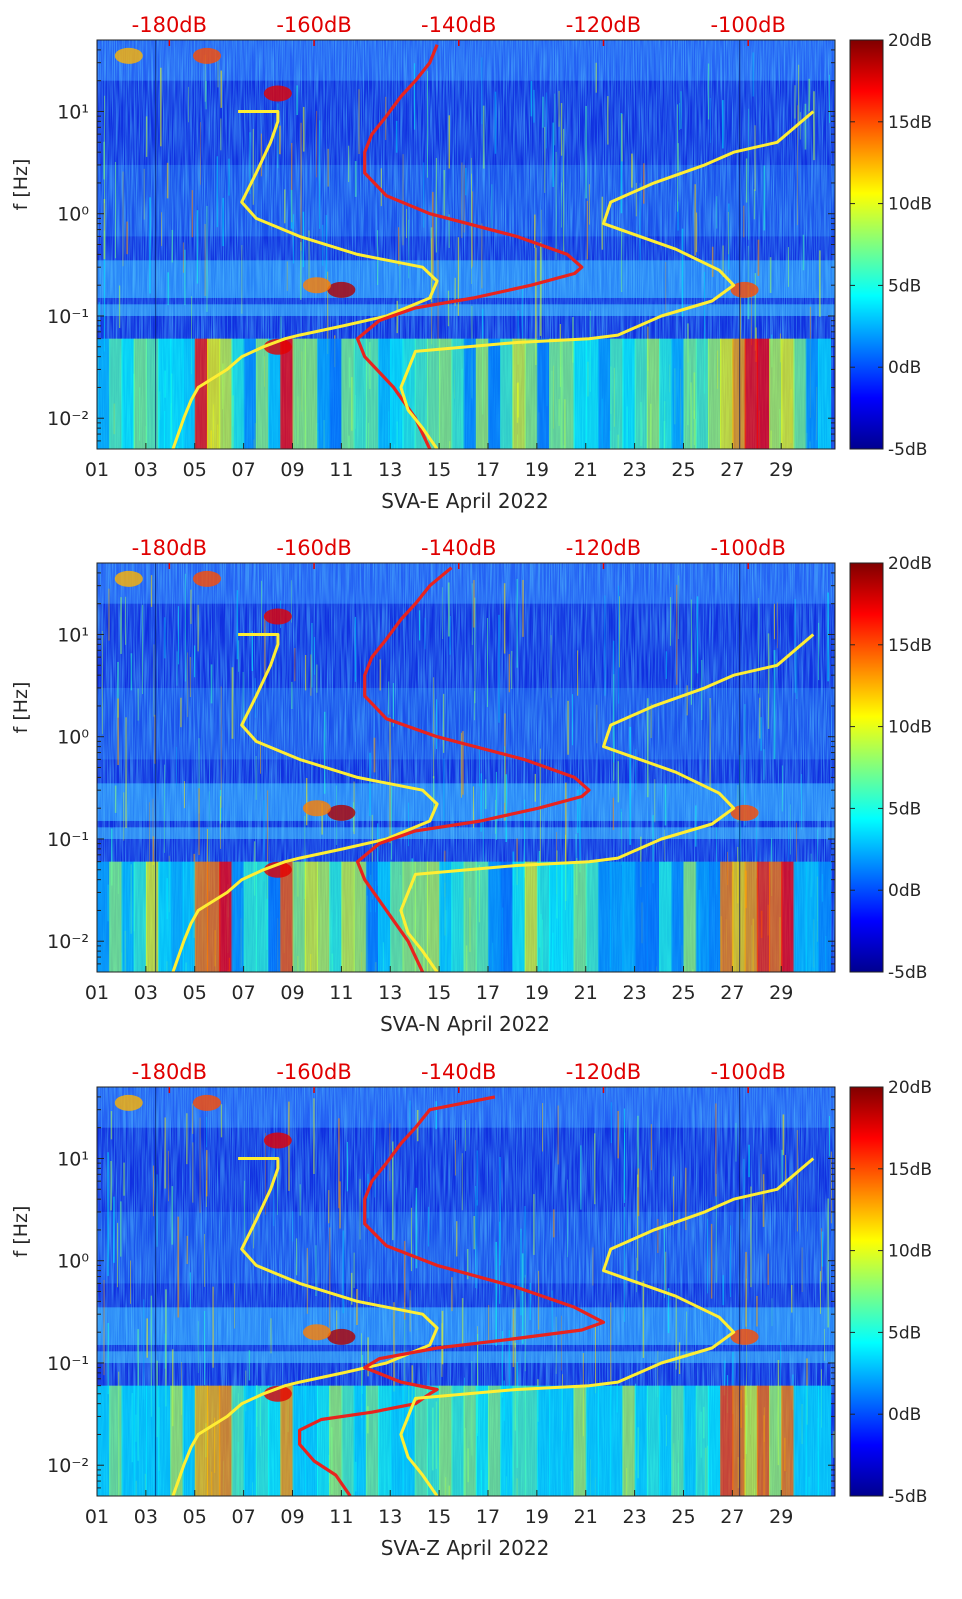 Image resolution: width=962 pixels, height=1599 pixels. Describe the element at coordinates (465, 1548) in the screenshot. I see `x-axis-label: SVA-Z April 2022` at that location.